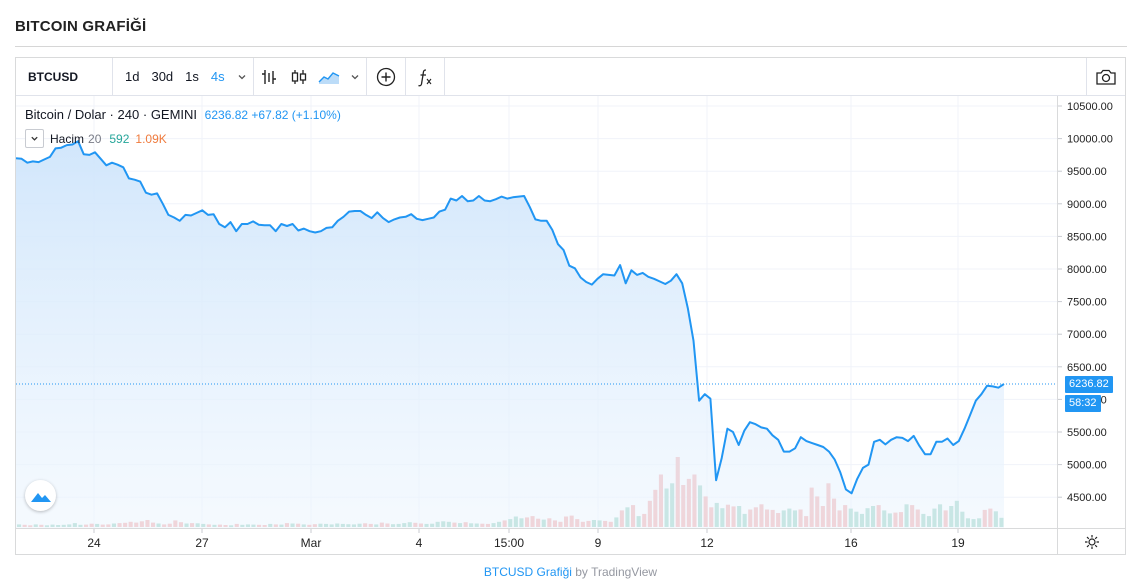 The height and width of the screenshot is (588, 1141). I want to click on volume-legend: Hacim 20 592 1.09K, so click(96, 138).